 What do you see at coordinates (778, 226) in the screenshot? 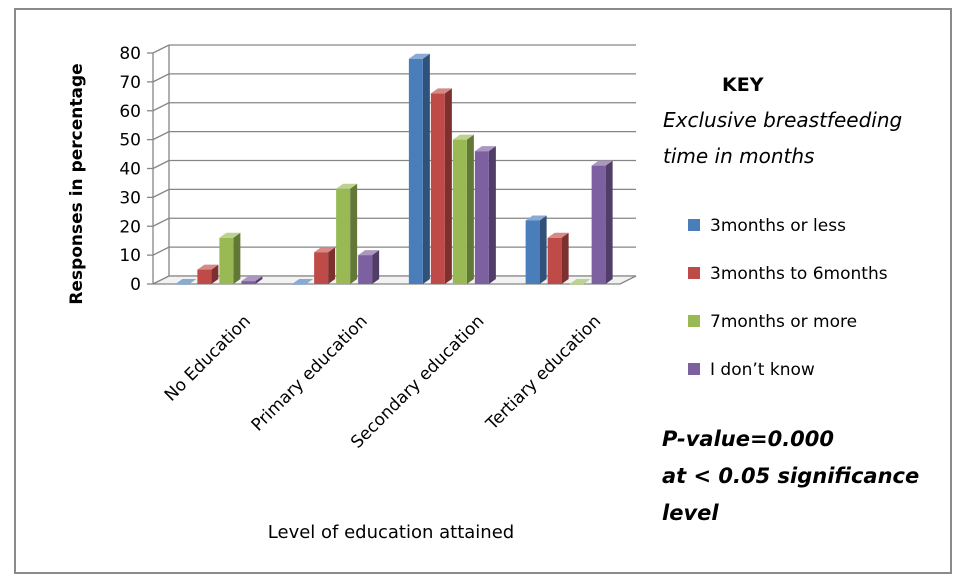
I see `legend-item-label: 3months or less` at bounding box center [778, 226].